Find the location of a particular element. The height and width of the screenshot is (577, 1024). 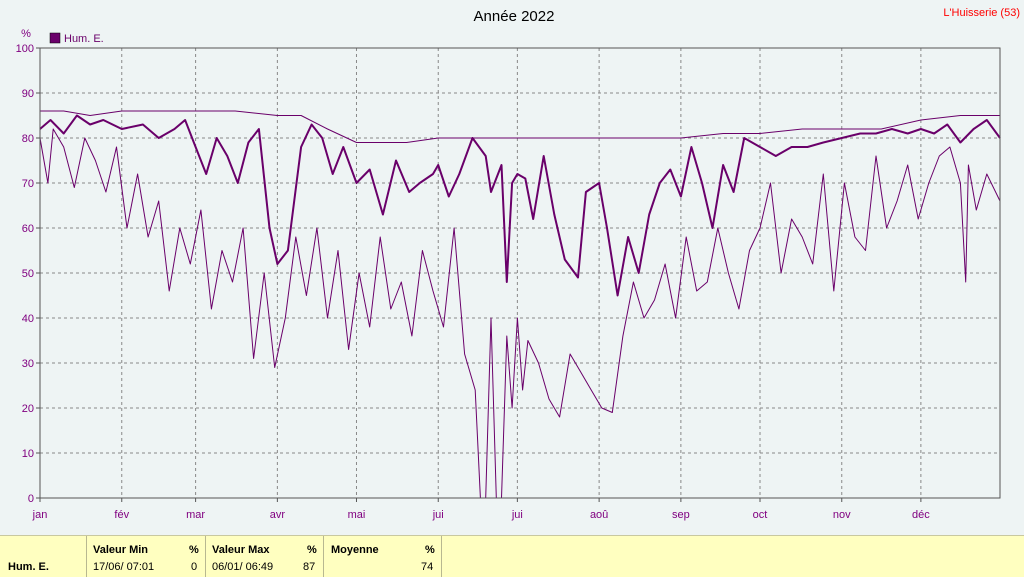

y-tick-label: 50 is located at coordinates (28, 274).